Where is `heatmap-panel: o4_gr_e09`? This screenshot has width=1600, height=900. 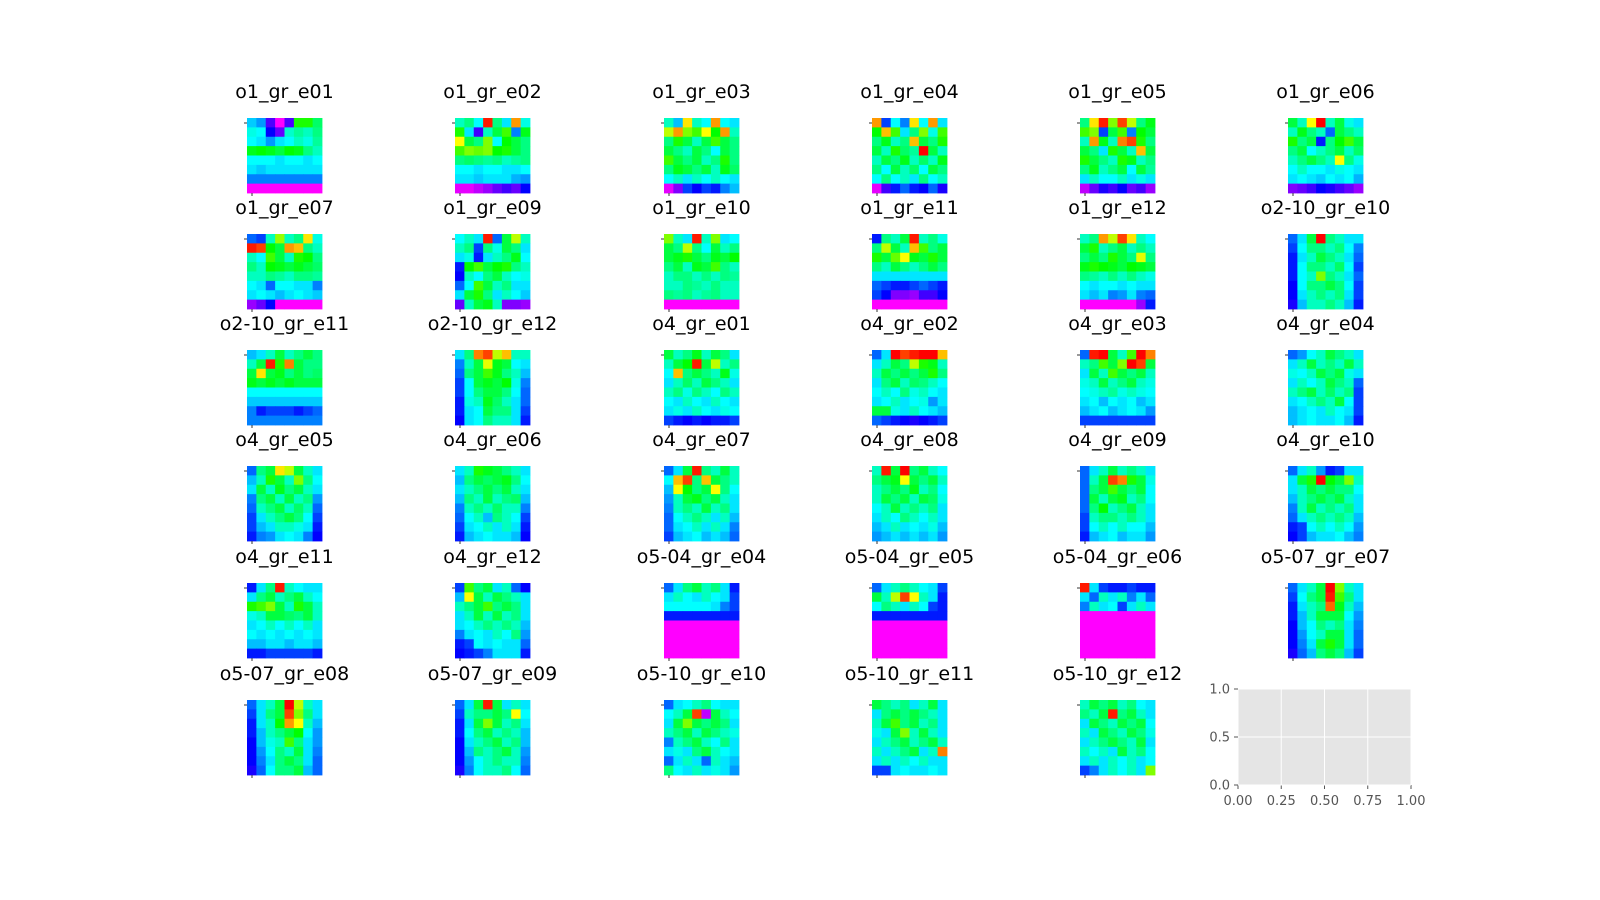
heatmap-panel: o4_gr_e09 is located at coordinates (1117, 486).